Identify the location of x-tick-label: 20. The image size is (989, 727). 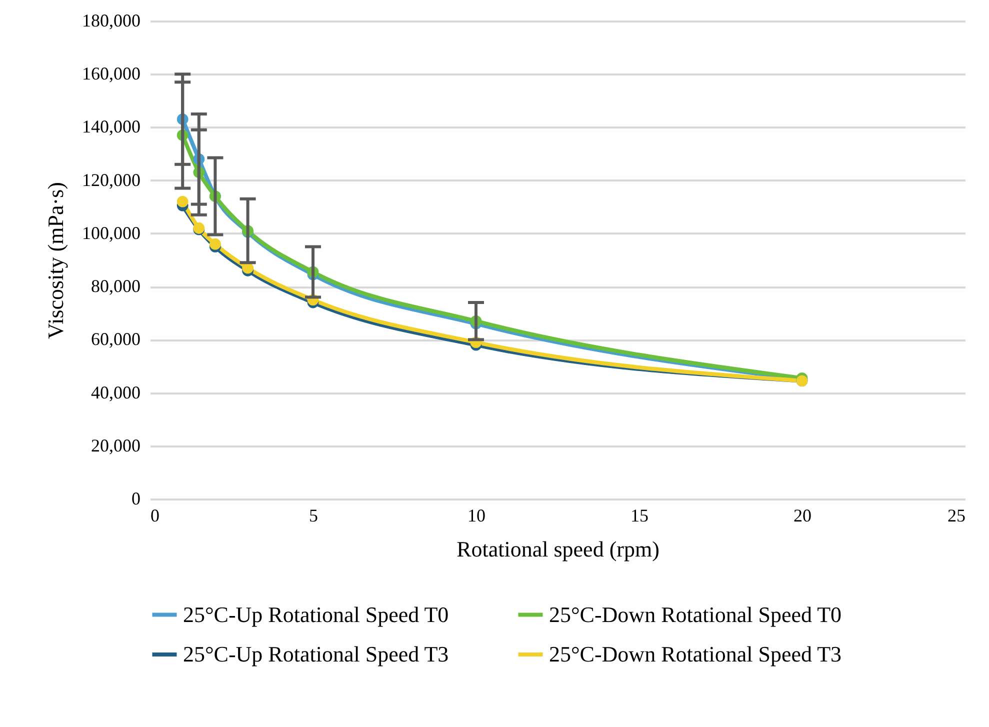
(803, 516).